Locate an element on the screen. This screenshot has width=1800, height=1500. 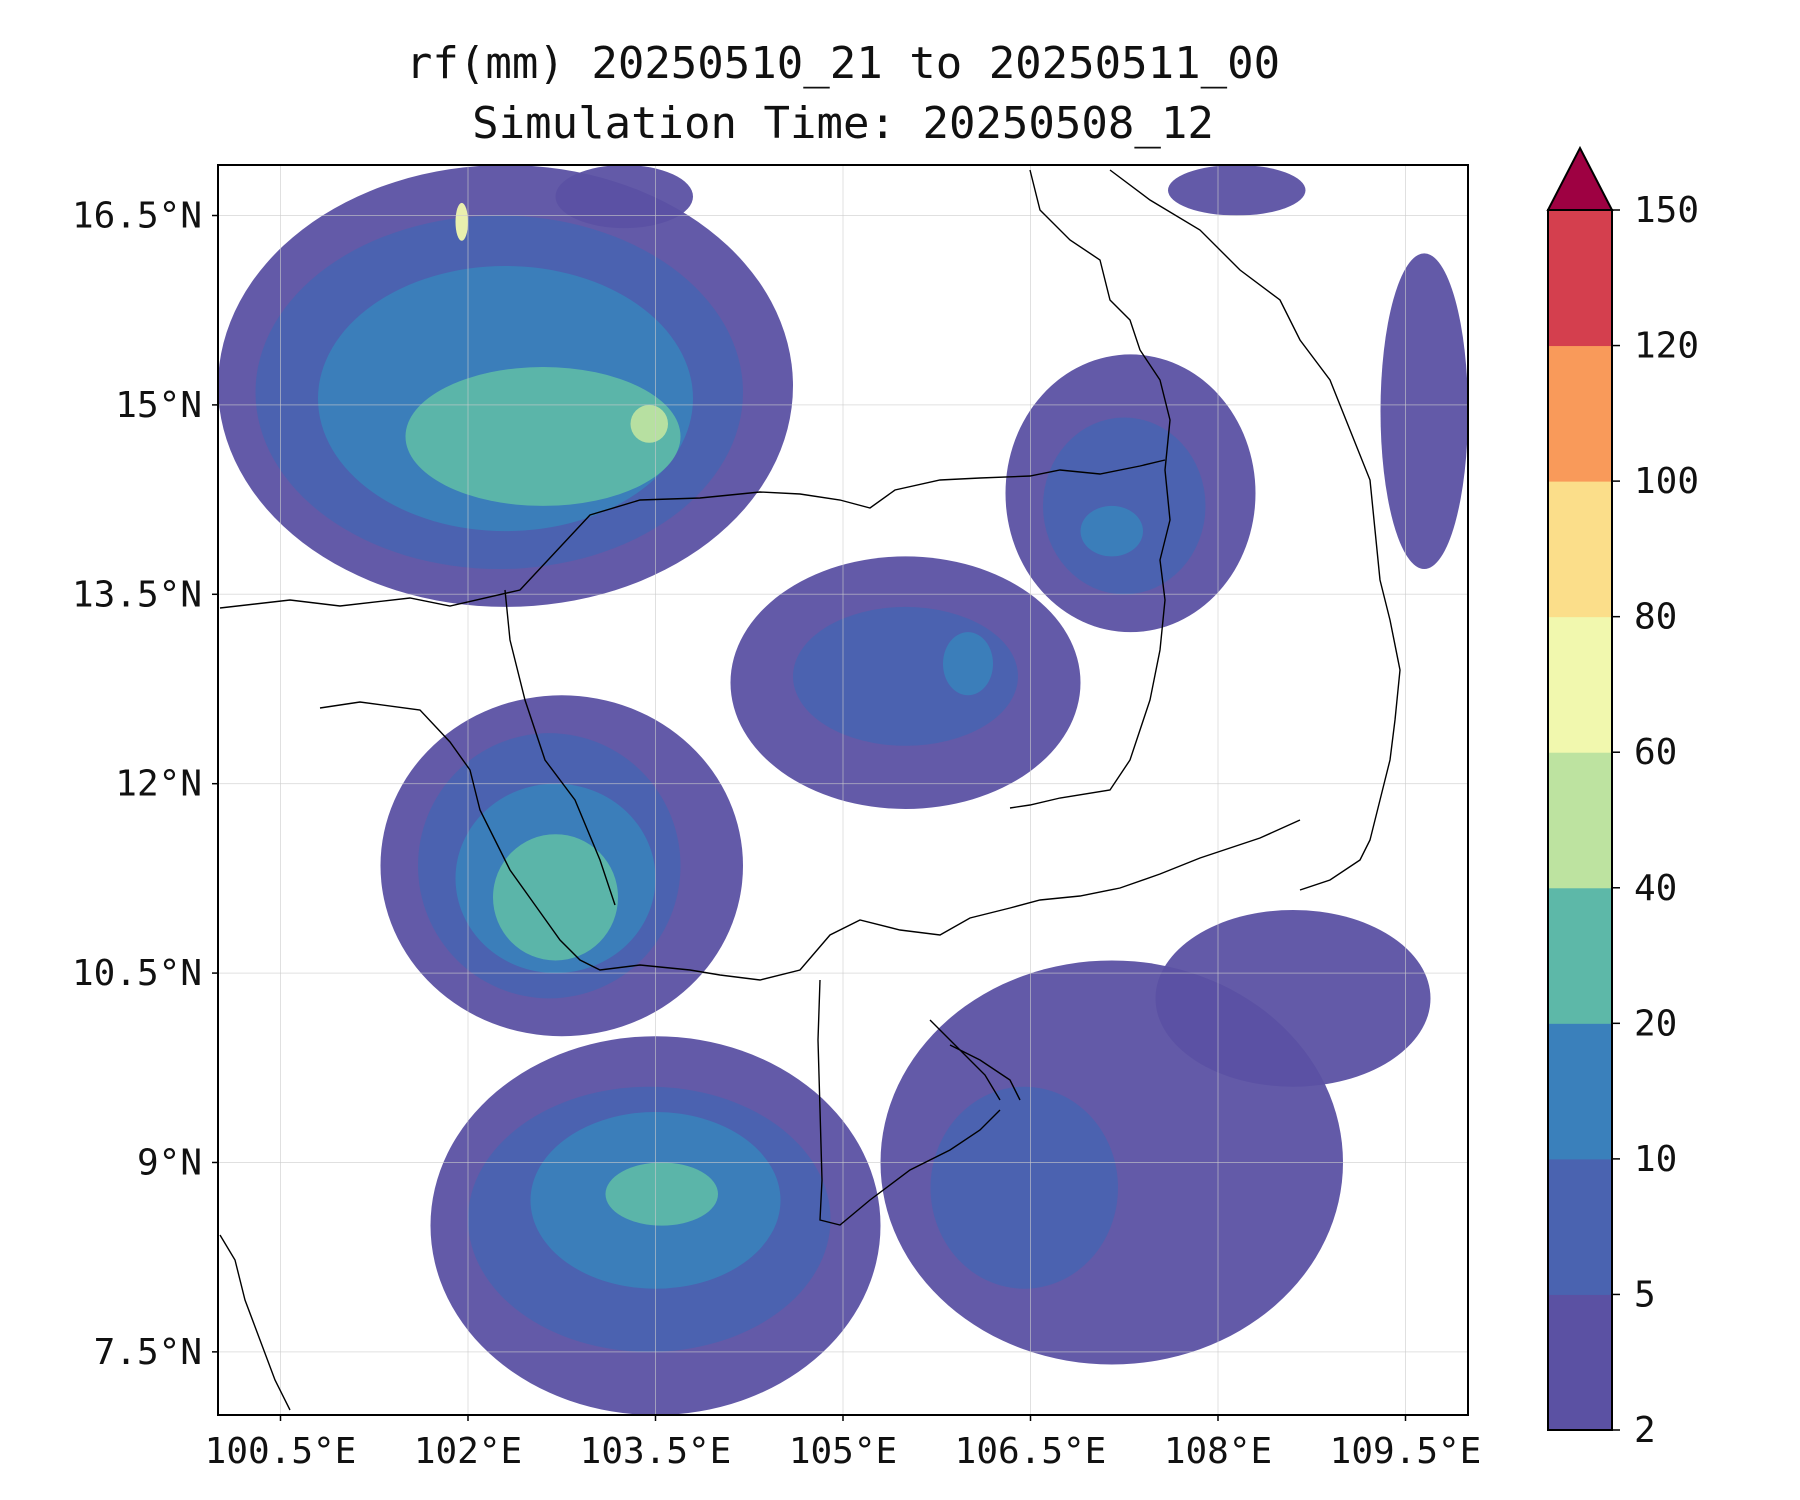
lat-tick-label-6: 7.5°N is located at coordinates (148, 1352).